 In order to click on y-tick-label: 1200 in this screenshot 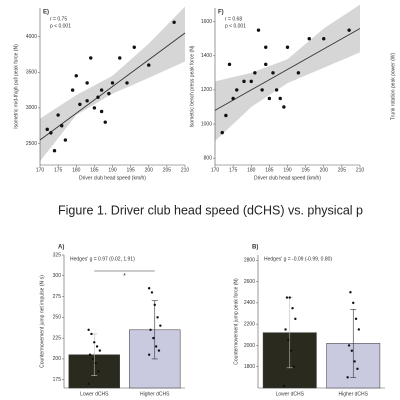, I will do `click(206, 90)`.